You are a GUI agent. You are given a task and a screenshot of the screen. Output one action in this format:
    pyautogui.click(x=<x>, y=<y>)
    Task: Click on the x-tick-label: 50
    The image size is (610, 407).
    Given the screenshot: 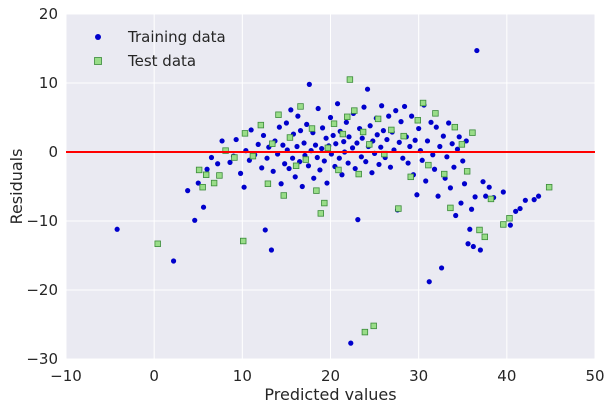 What is the action you would take?
    pyautogui.click(x=594, y=376)
    